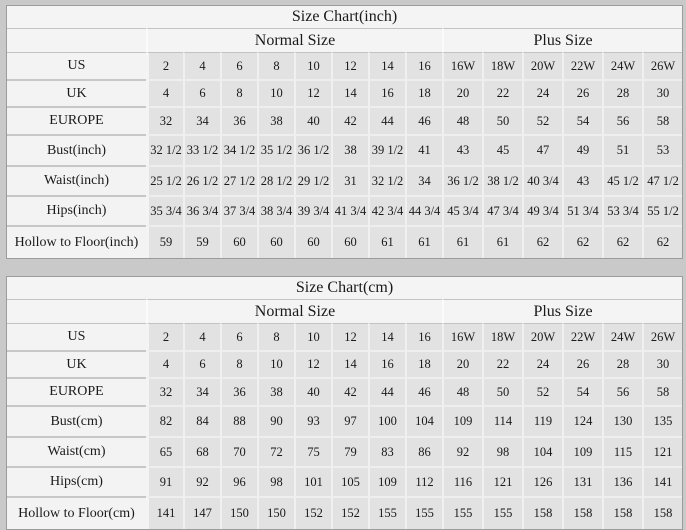  I want to click on size-value-cell: 20, so click(462, 92).